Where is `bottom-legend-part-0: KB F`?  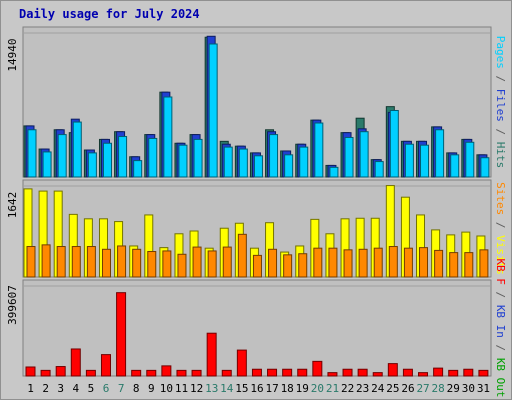 bottom-legend-part-0: KB F is located at coordinates (500, 271).